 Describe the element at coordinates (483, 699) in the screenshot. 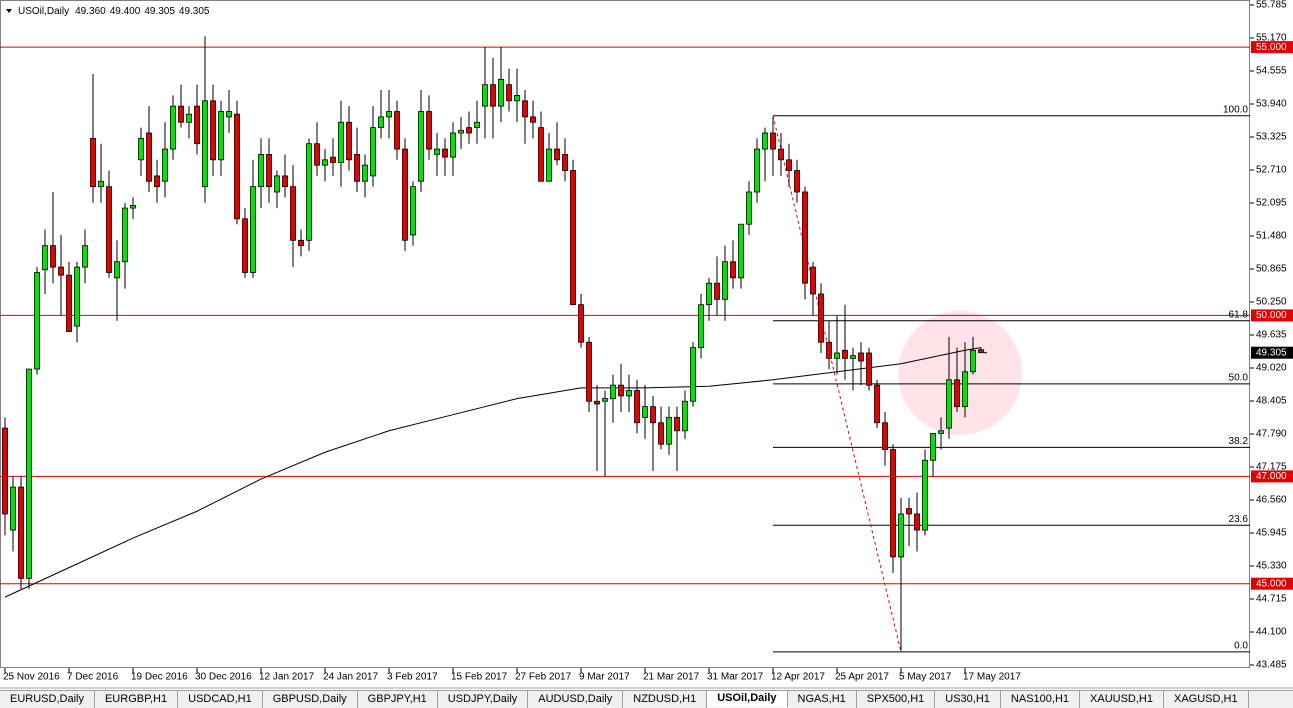

I see `tab: USDJPY,Daily` at that location.